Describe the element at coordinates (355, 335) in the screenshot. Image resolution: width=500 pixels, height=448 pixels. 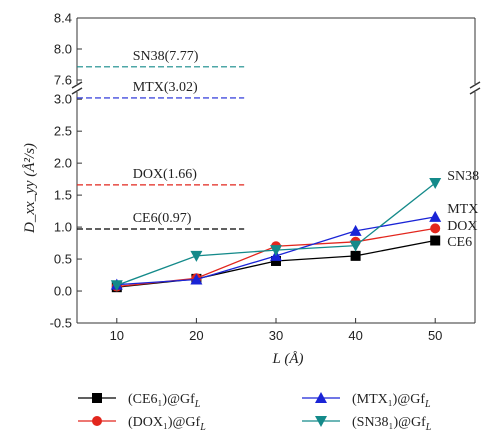
I see `x-tick-label: 40` at that location.